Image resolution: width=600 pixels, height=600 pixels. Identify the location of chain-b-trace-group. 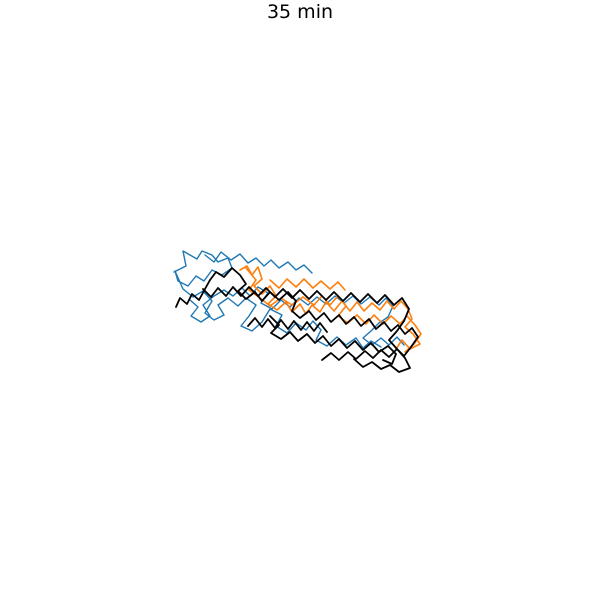
(330, 309).